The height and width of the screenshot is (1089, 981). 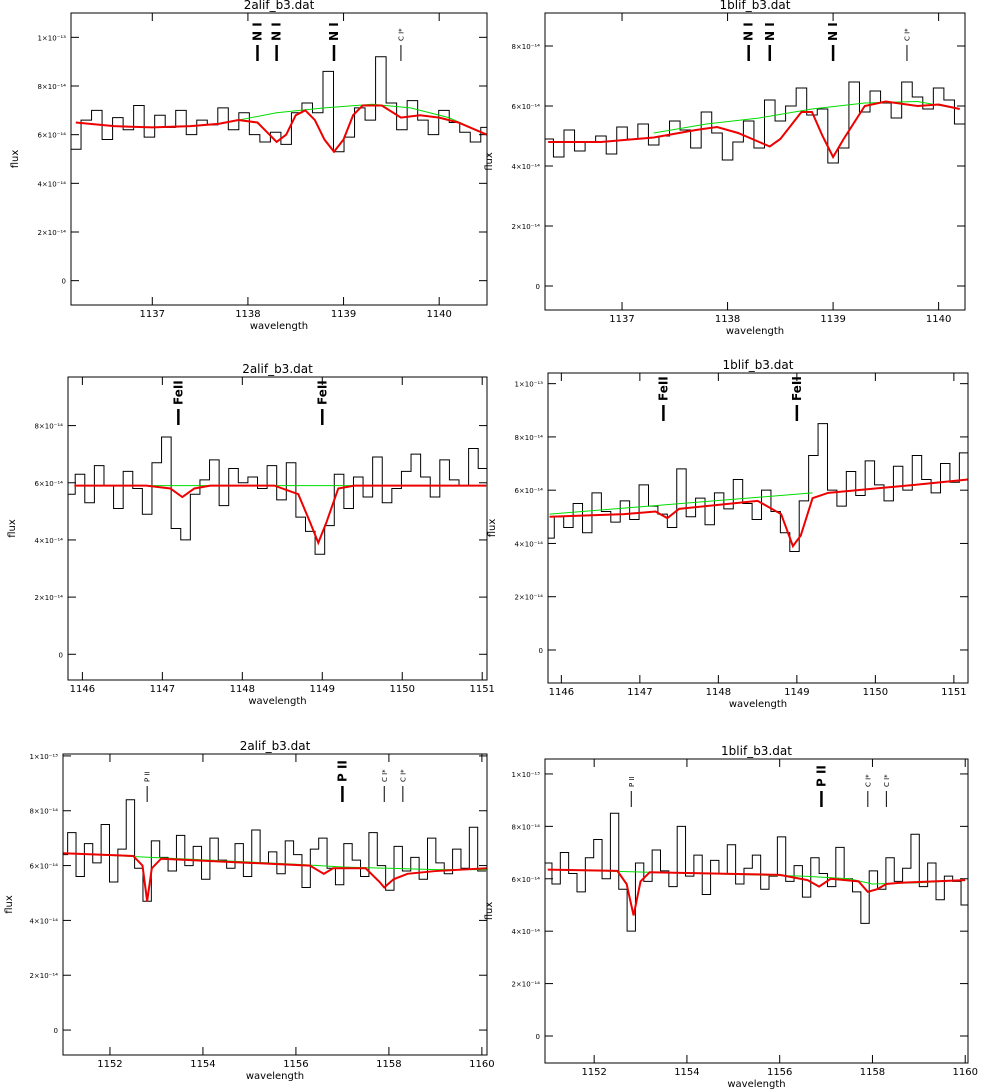 What do you see at coordinates (938, 319) in the screenshot?
I see `x-tick-label: 1140` at bounding box center [938, 319].